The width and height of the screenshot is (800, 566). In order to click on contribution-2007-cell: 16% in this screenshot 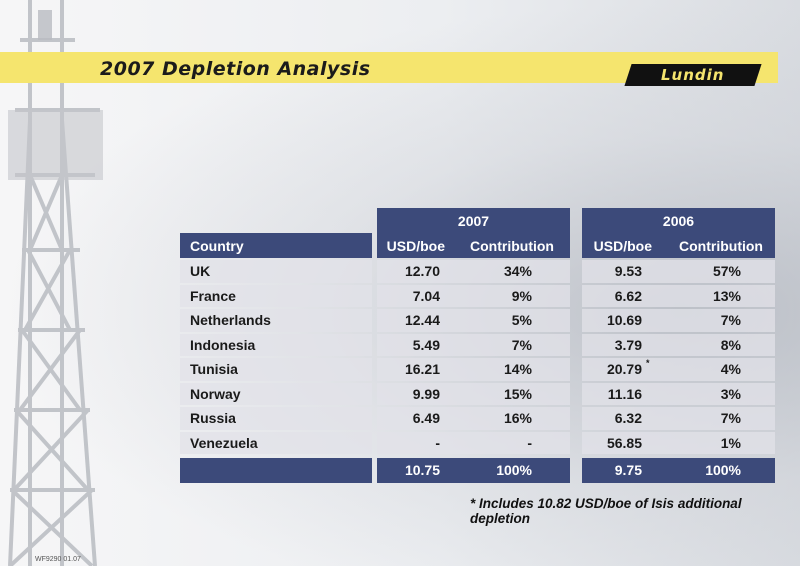, I will do `click(517, 418)`.